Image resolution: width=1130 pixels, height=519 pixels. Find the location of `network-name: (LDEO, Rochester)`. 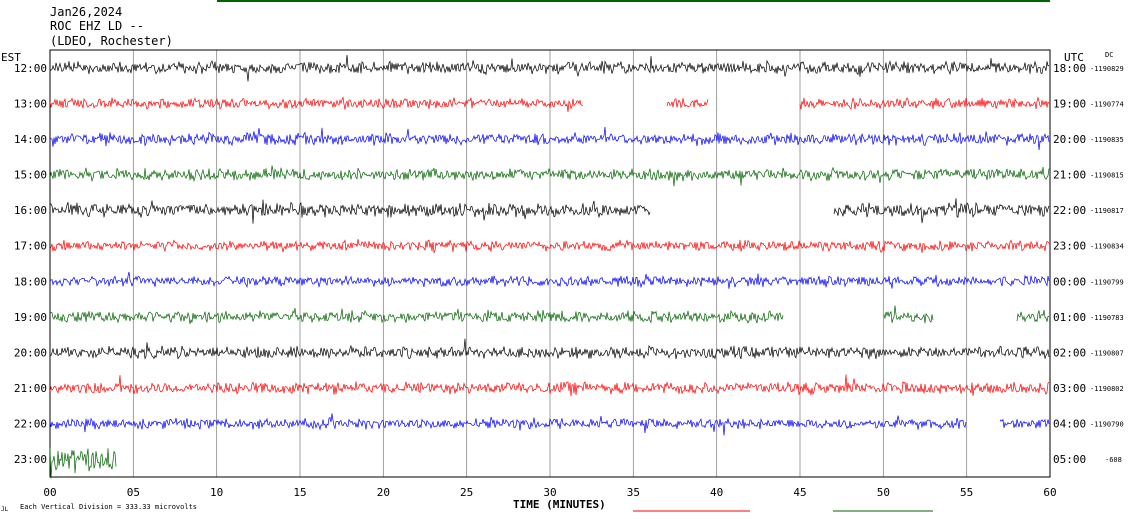

network-name: (LDEO, Rochester) is located at coordinates (111, 41).